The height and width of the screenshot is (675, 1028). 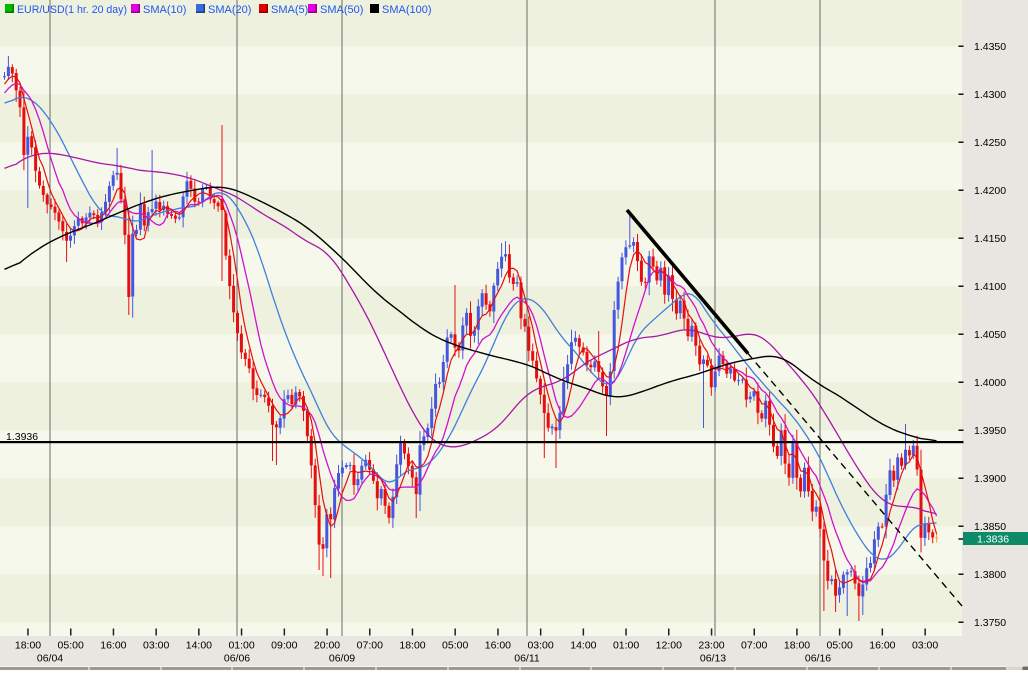 I want to click on svg-text: 1.4200, so click(x=990, y=191).